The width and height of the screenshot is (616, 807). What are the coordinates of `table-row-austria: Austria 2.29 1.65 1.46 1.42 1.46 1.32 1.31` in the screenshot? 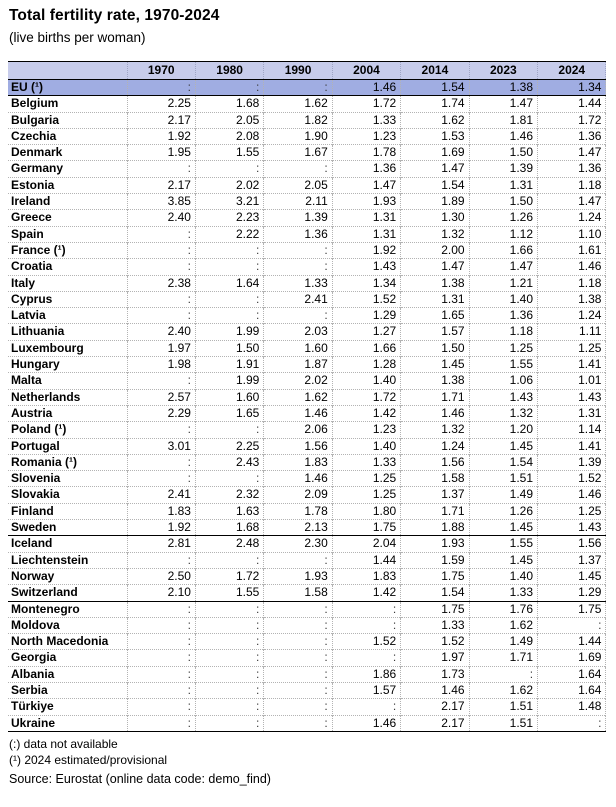 It's located at (307, 413).